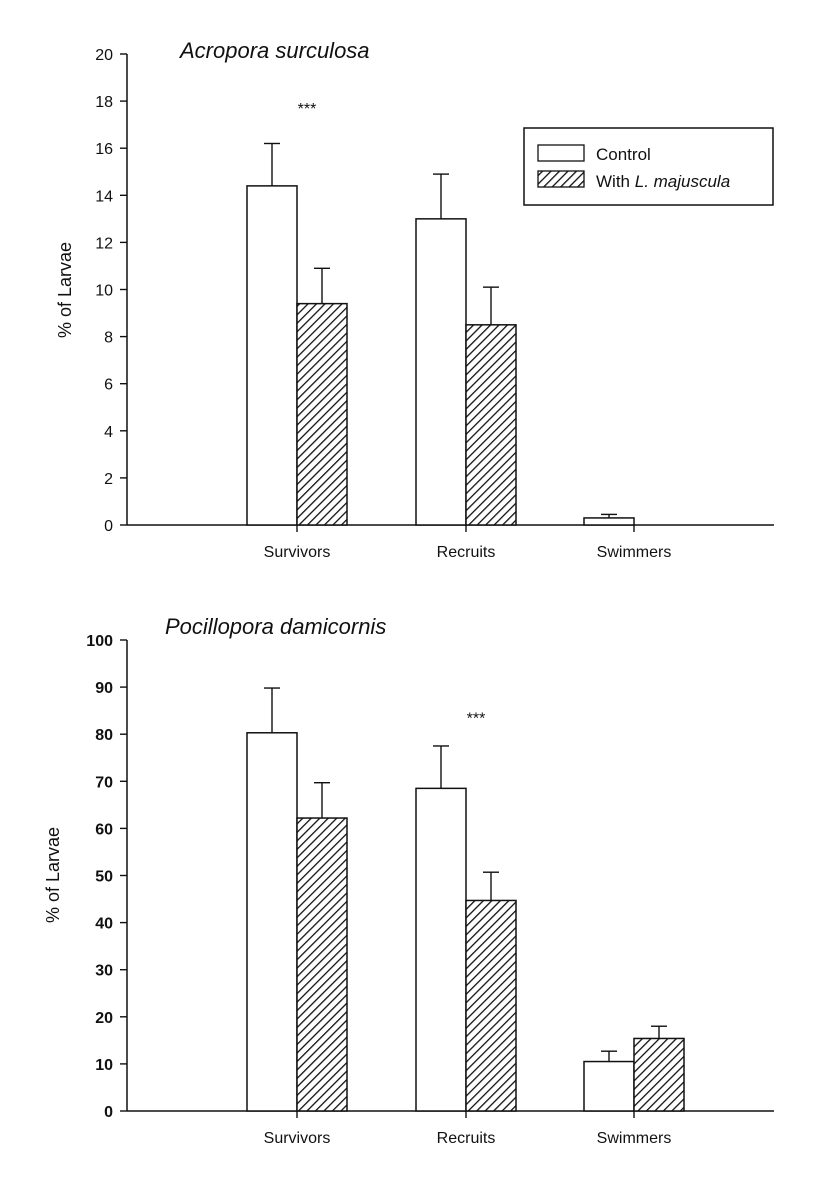  Describe the element at coordinates (561, 153) in the screenshot. I see `legend-swatch-control` at that location.